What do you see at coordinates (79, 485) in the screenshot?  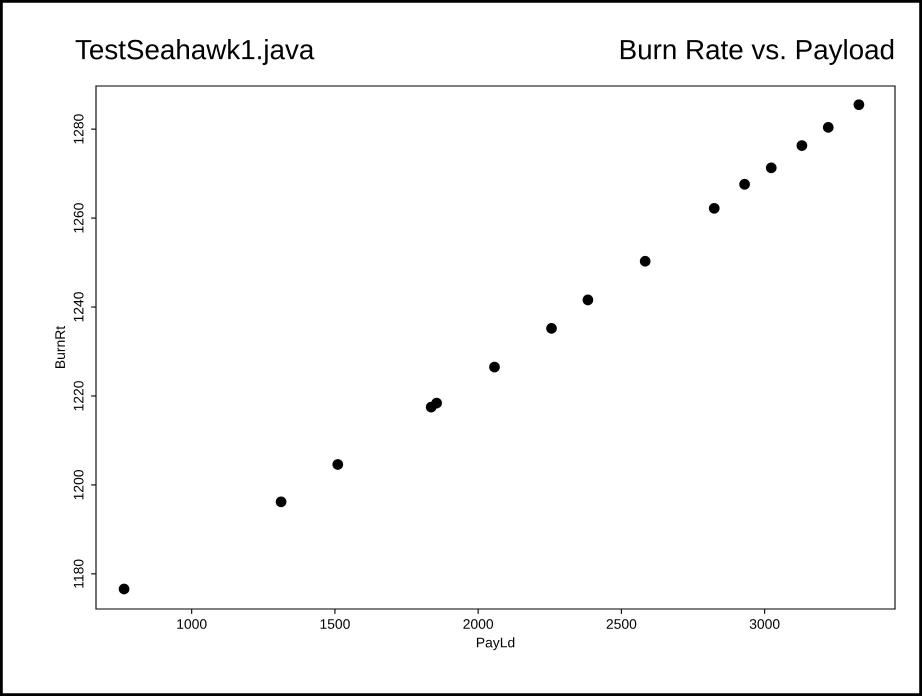 I see `y-tick-label: 1200` at bounding box center [79, 485].